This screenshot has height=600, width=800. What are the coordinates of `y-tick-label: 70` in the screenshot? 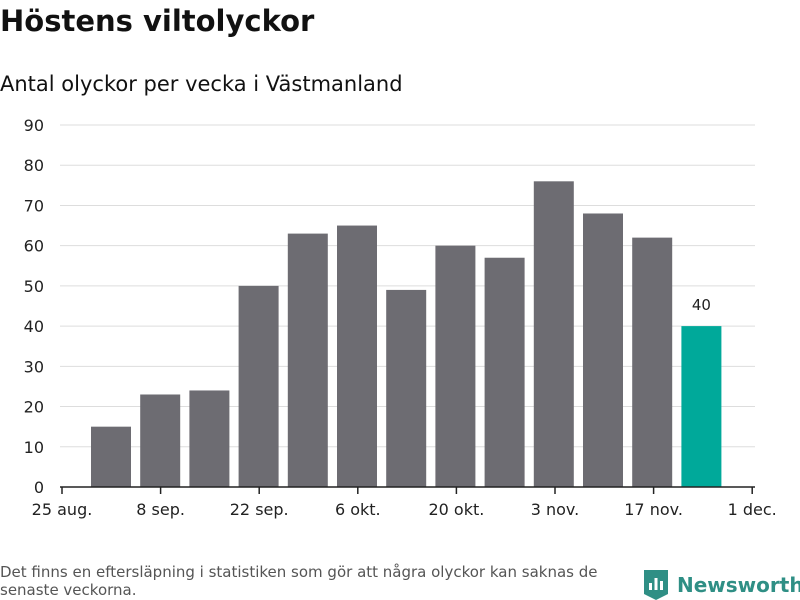 It's located at (34, 205).